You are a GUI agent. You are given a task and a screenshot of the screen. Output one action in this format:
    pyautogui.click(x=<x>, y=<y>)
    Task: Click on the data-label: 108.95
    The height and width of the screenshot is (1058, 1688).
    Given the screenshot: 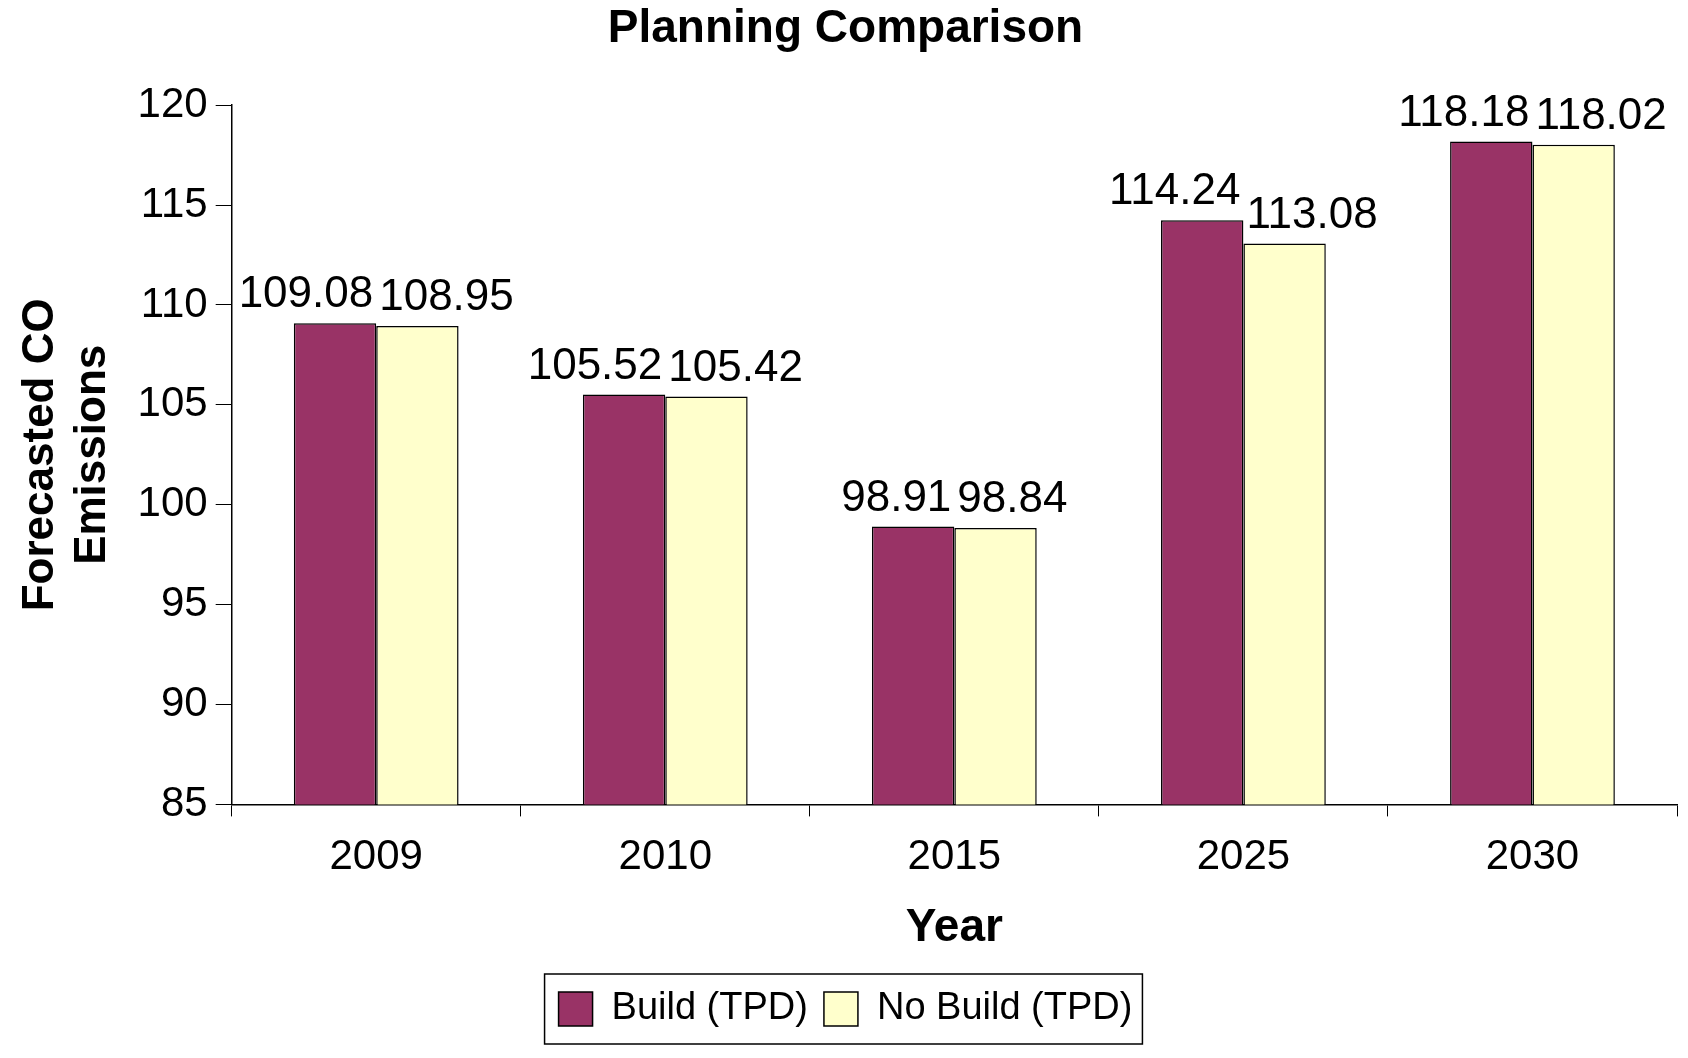 What is the action you would take?
    pyautogui.click(x=446, y=295)
    